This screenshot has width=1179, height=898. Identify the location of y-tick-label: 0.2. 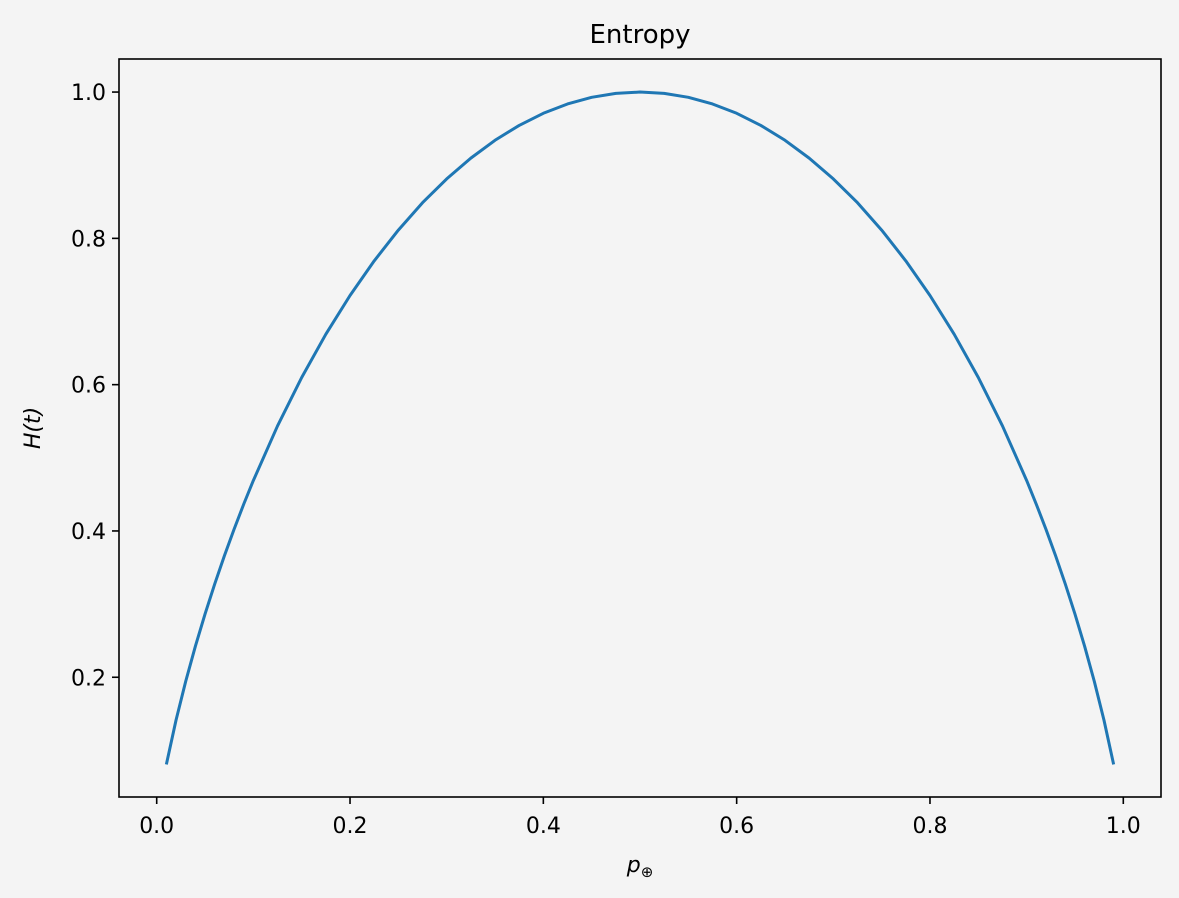
(88, 678).